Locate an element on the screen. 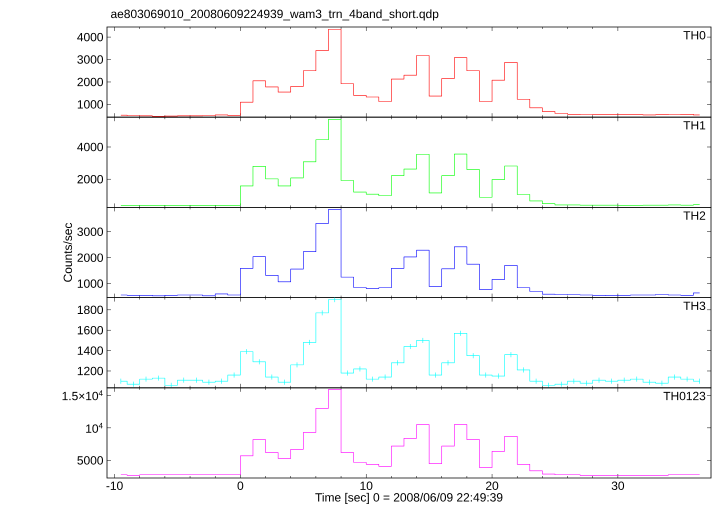 The width and height of the screenshot is (717, 516). x-tick-label: 10 is located at coordinates (366, 486).